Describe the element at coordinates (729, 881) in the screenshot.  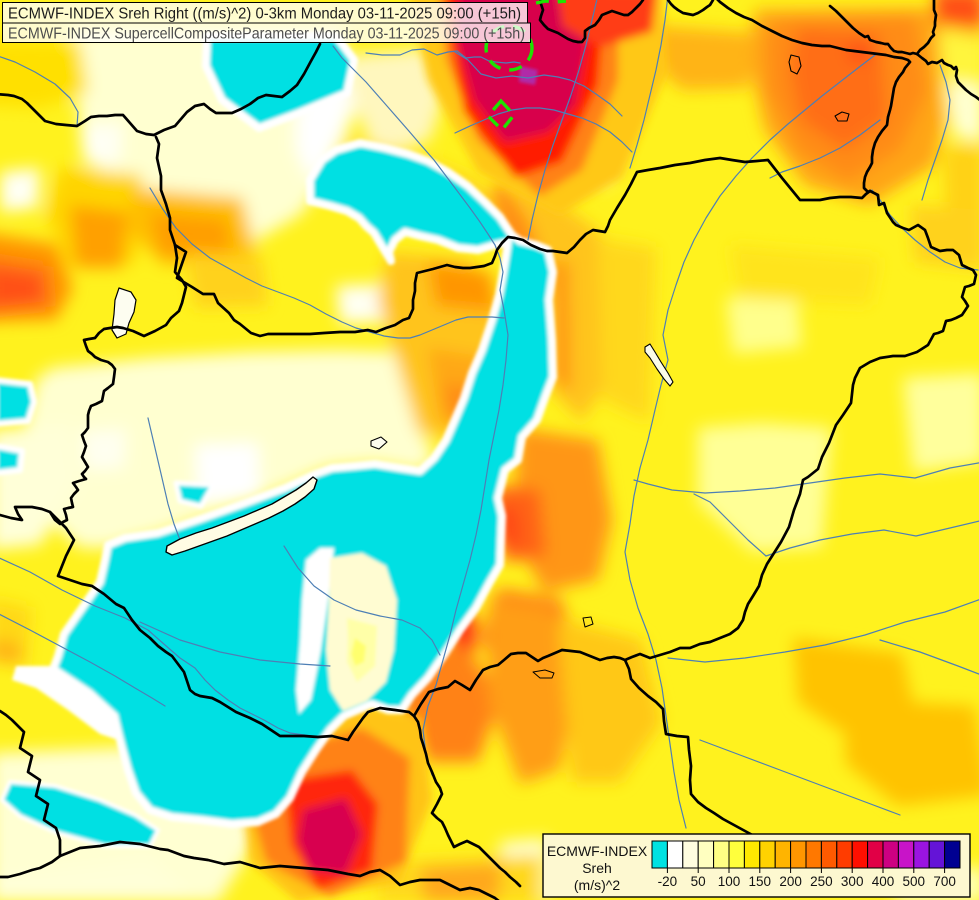
I see `svg-text: 100` at that location.